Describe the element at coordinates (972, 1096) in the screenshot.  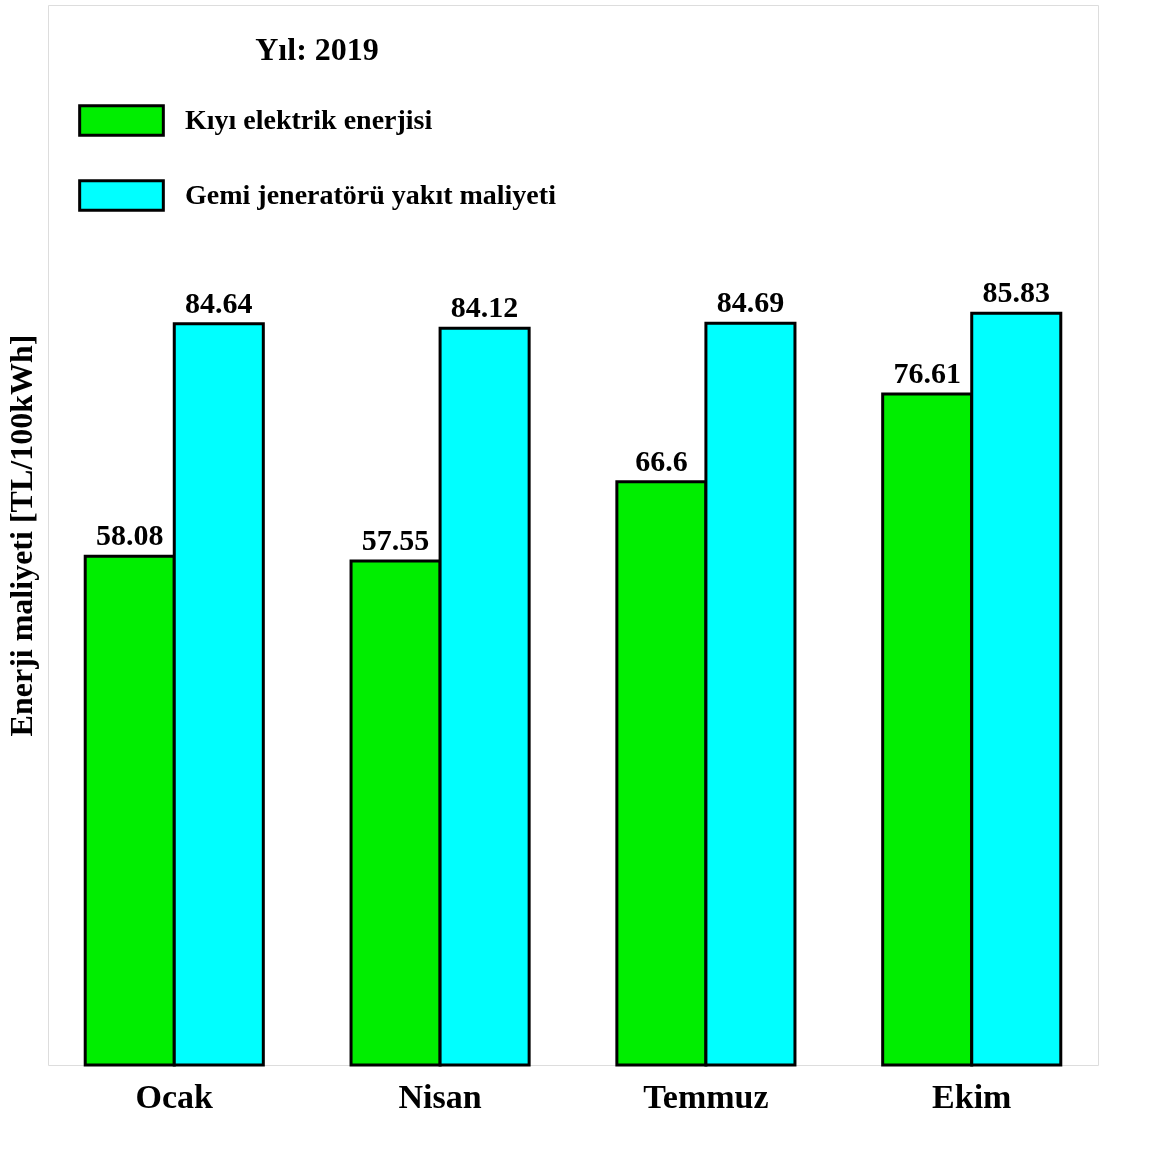
I see `x-tick-label: Ekim` at that location.